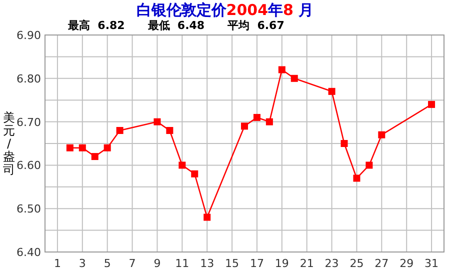 The width and height of the screenshot is (450, 275). I want to click on x-tick-label: 7, so click(132, 263).